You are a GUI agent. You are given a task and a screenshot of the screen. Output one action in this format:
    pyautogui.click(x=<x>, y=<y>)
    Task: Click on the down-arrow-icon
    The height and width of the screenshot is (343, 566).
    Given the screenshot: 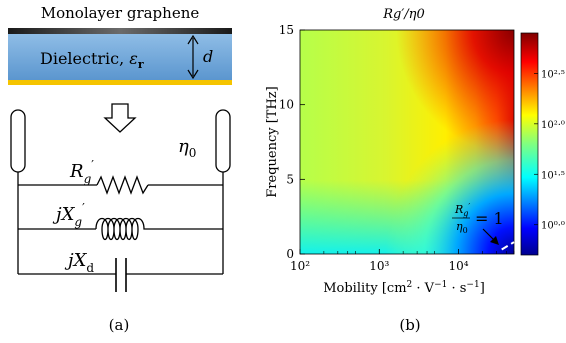 What is the action you would take?
    pyautogui.click(x=120, y=118)
    